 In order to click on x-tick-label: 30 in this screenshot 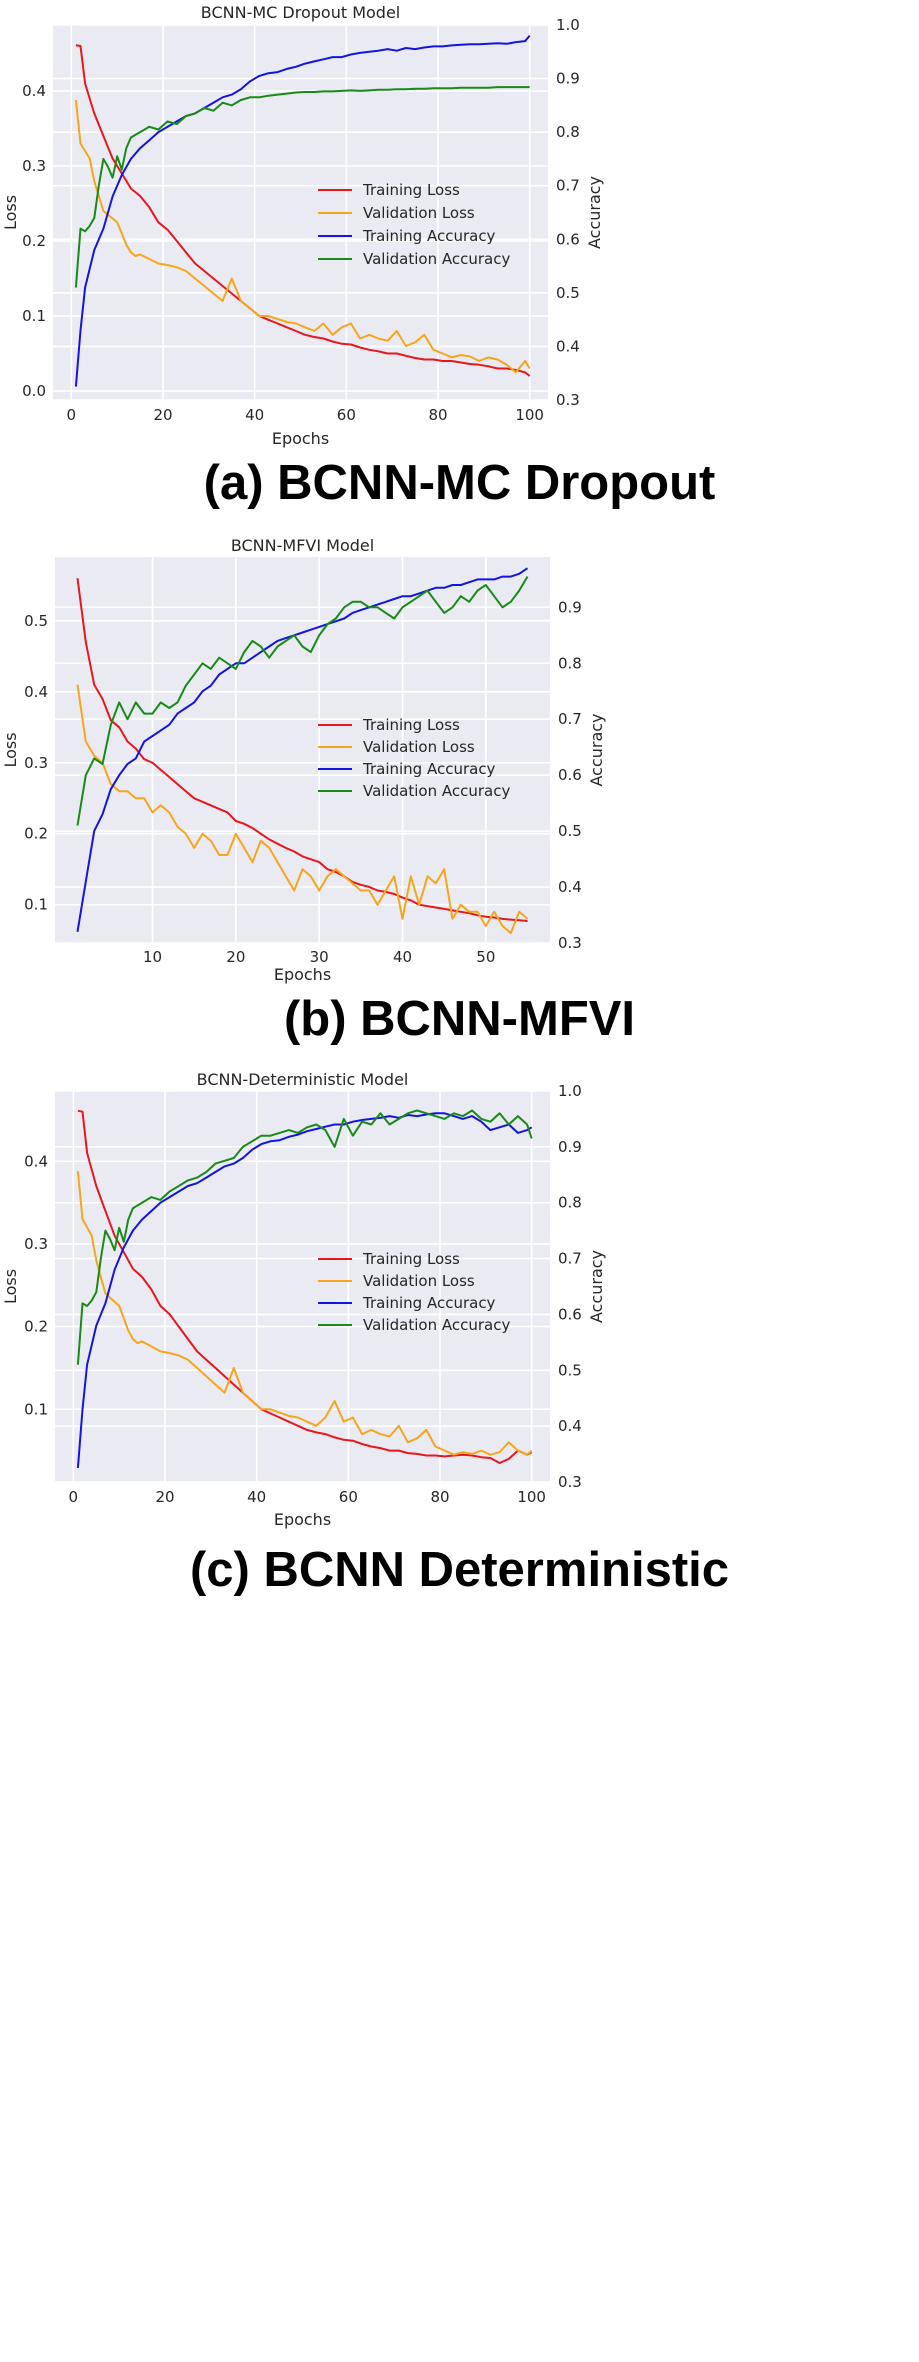, I will do `click(319, 957)`.